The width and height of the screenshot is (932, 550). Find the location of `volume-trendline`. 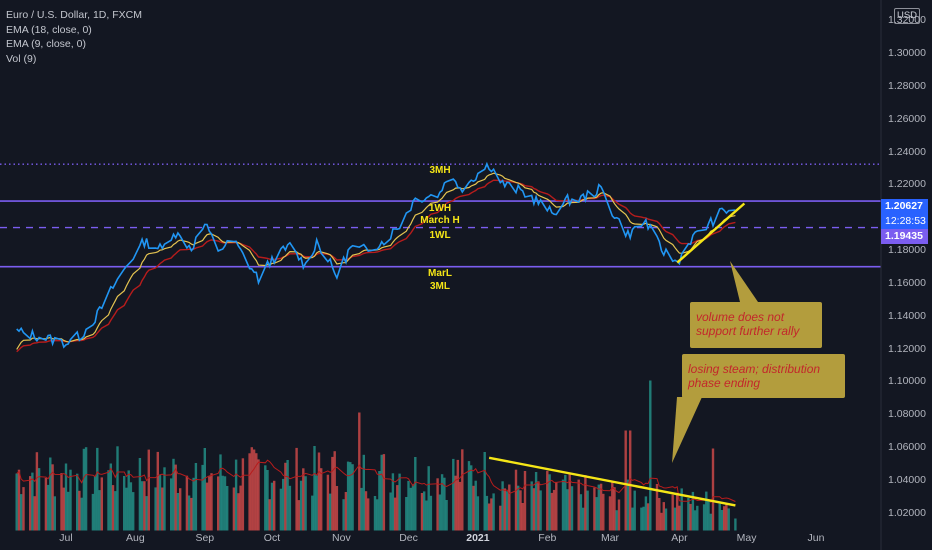

volume-trendline is located at coordinates (612, 481).